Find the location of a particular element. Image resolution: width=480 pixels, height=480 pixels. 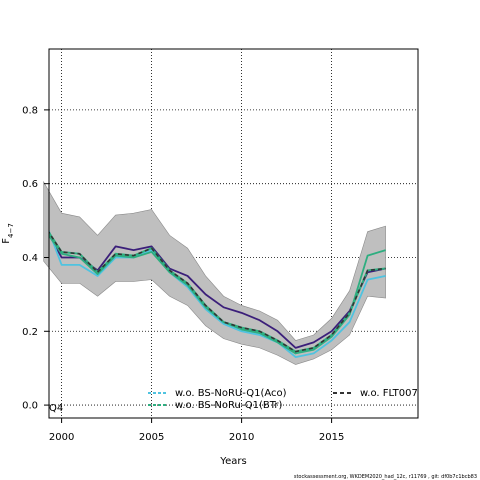

x-axis-title: Years is located at coordinates (232, 461).